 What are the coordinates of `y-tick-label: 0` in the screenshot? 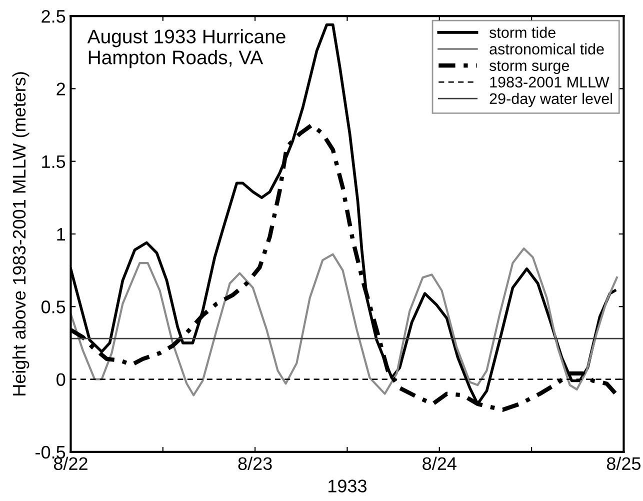 It's located at (61, 379).